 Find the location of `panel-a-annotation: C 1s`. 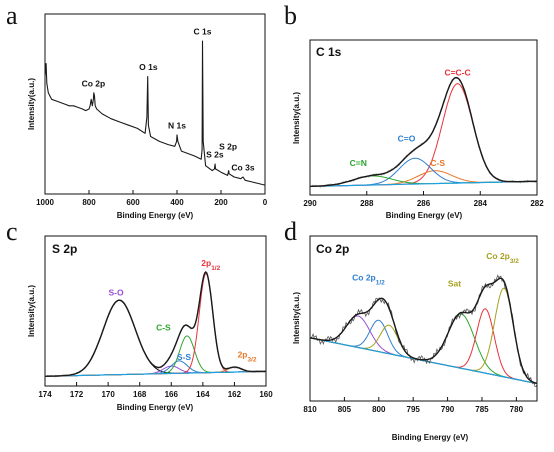

panel-a-annotation: C 1s is located at coordinates (203, 31).